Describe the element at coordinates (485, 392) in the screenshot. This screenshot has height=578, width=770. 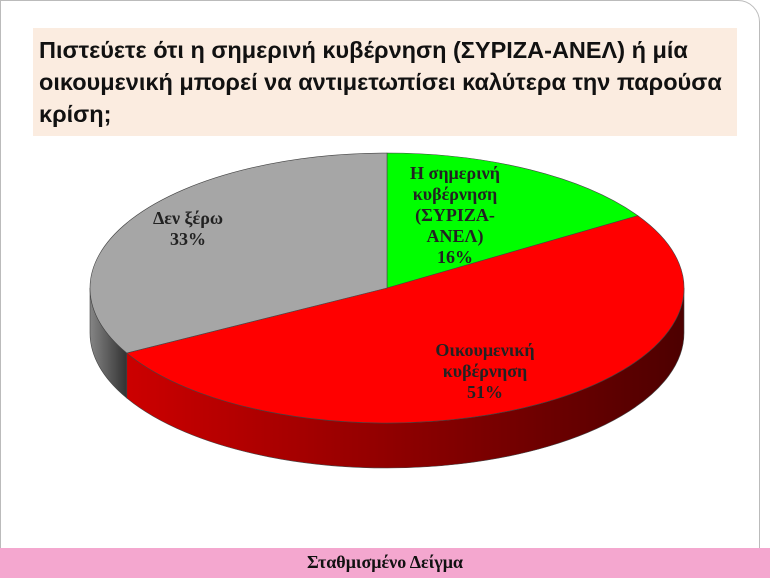
I see `value-label: 51%` at that location.